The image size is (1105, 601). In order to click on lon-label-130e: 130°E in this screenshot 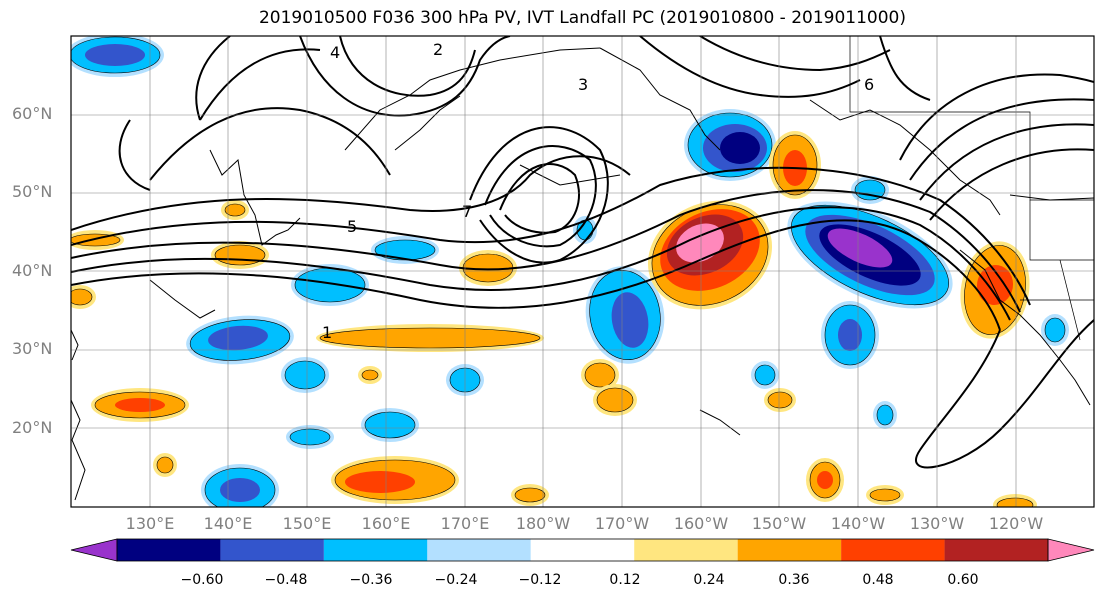, I will do `click(150, 523)`.